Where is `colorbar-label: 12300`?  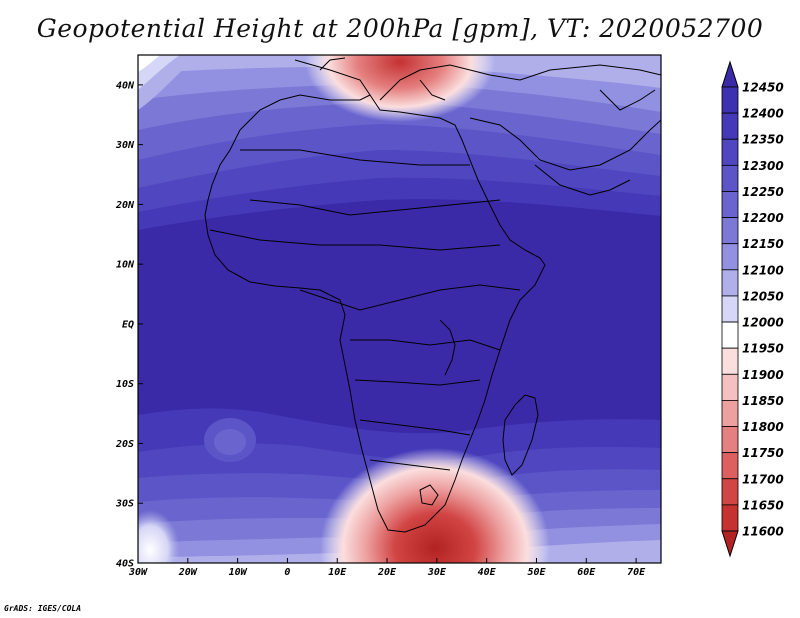 colorbar-label: 12300 is located at coordinates (763, 166).